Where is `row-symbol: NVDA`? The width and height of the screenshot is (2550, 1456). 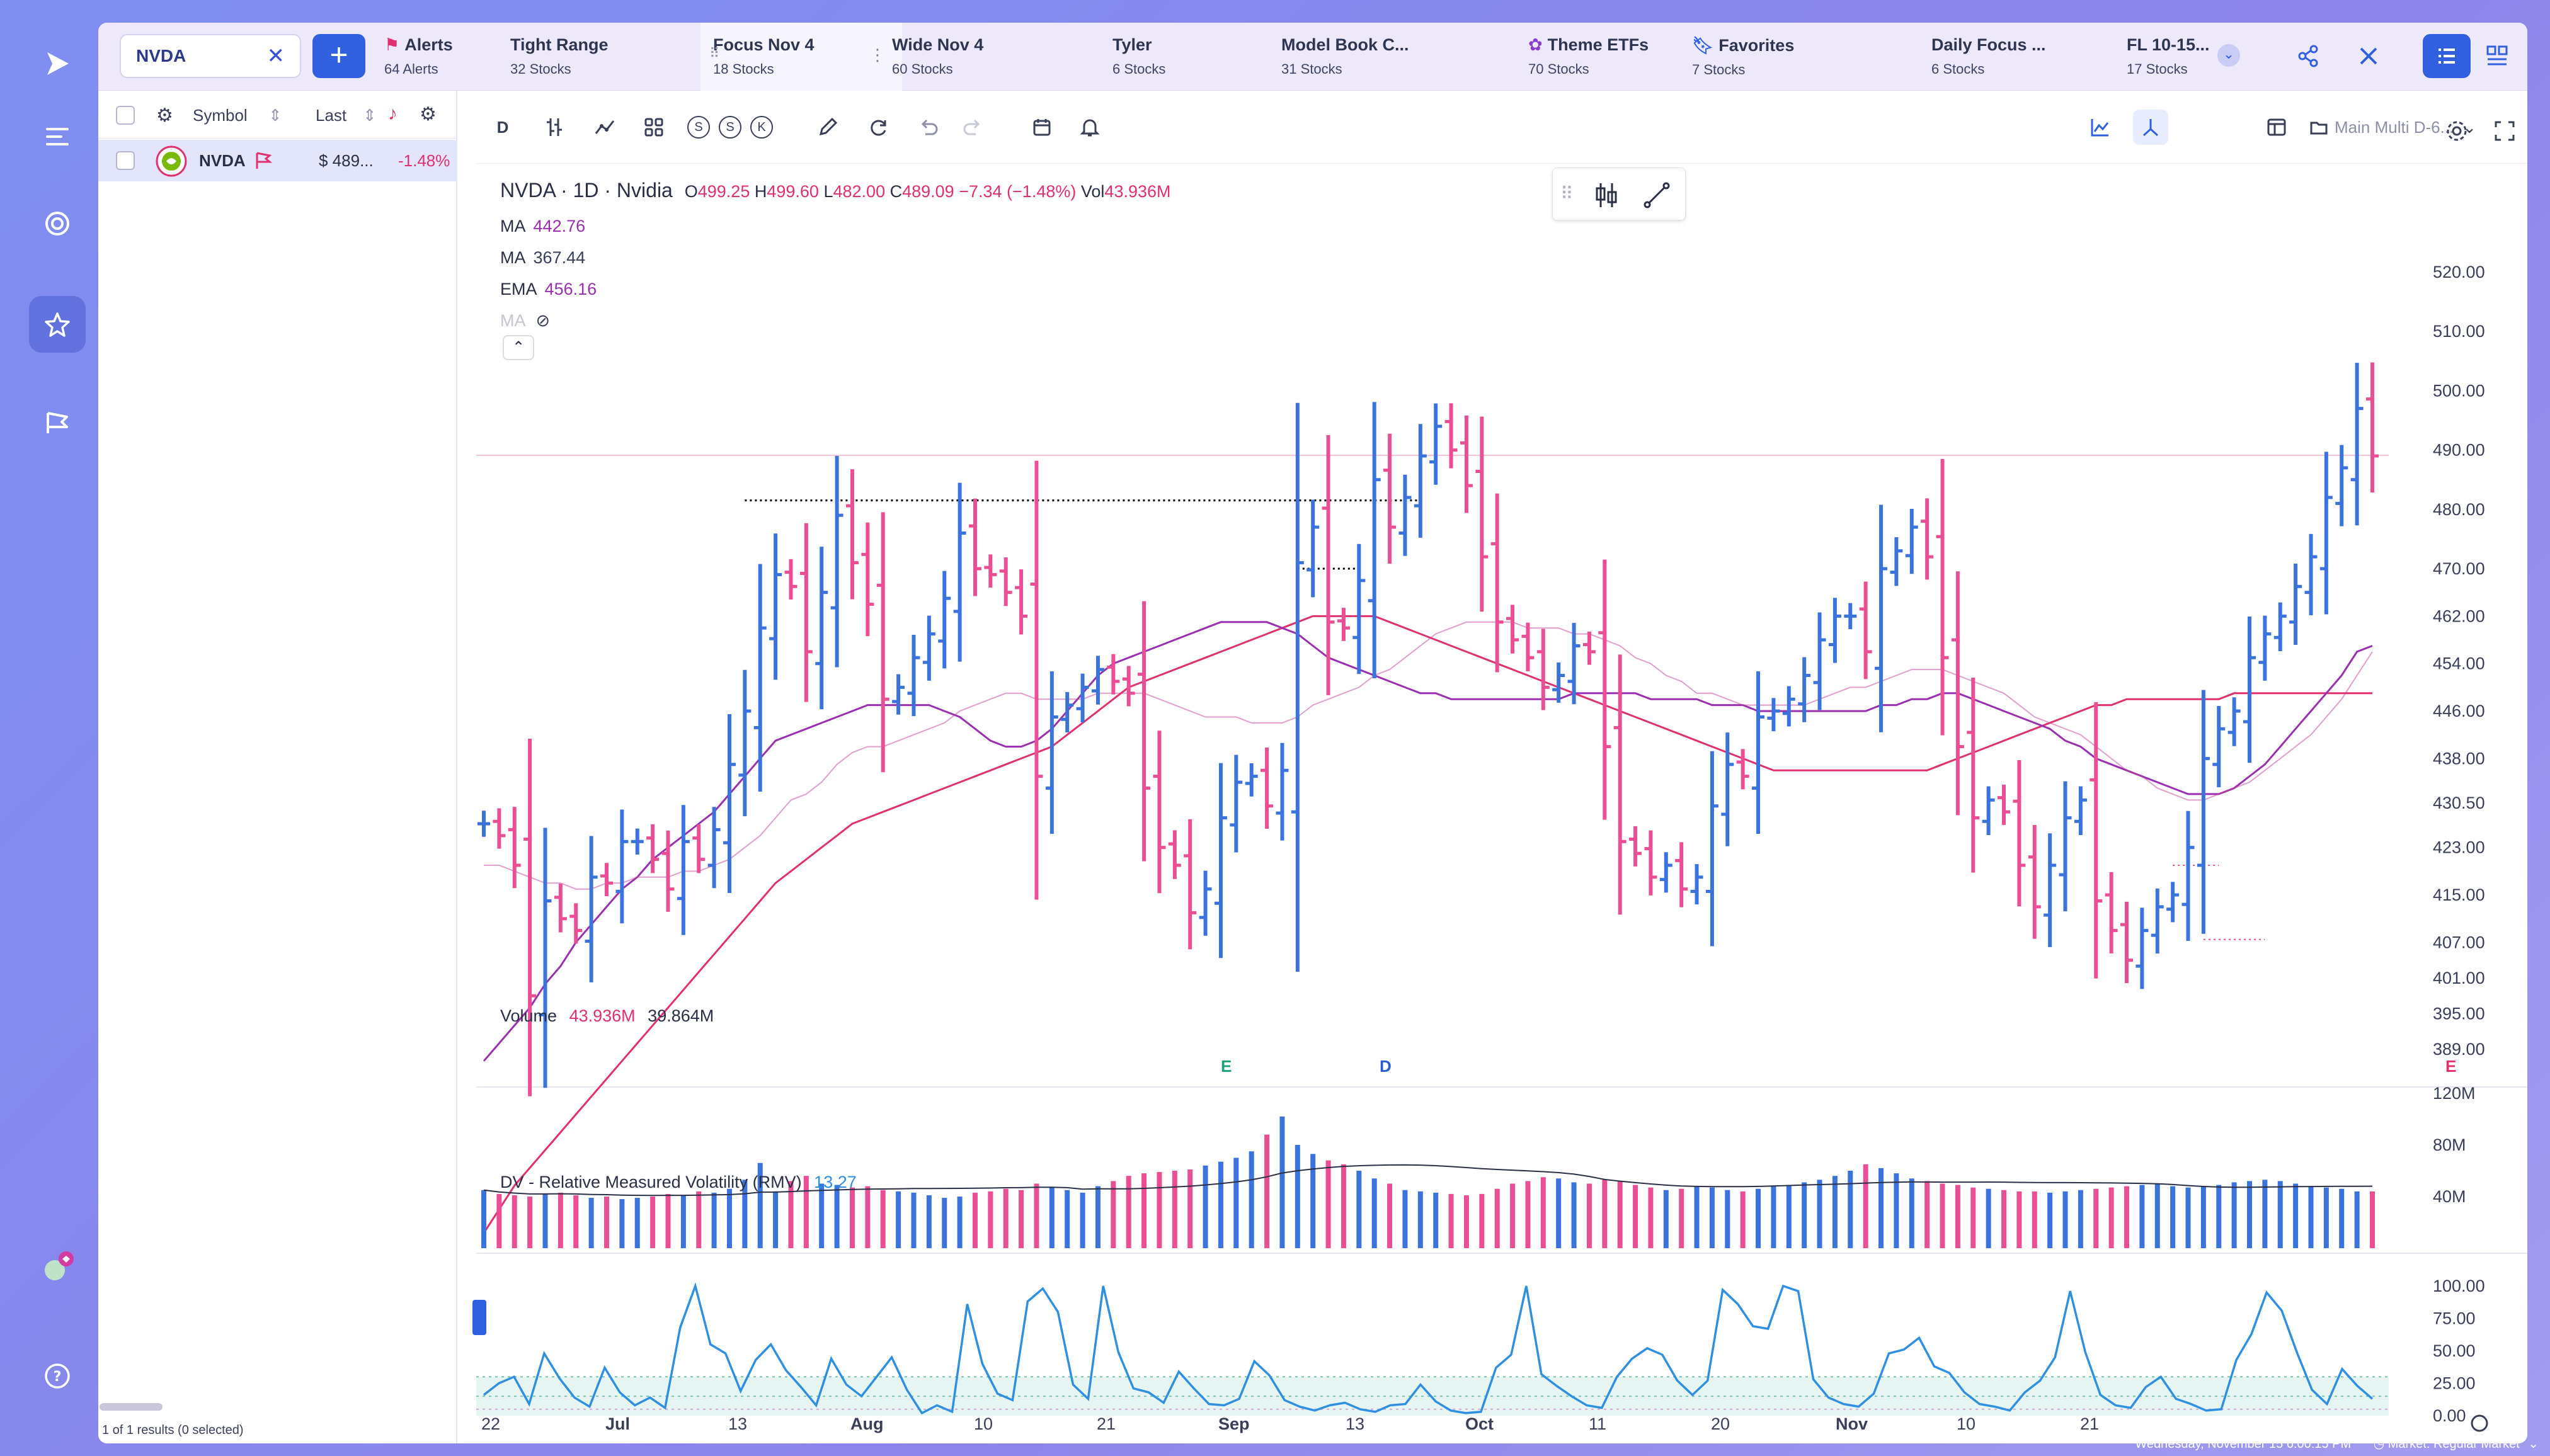
row-symbol: NVDA is located at coordinates (222, 160).